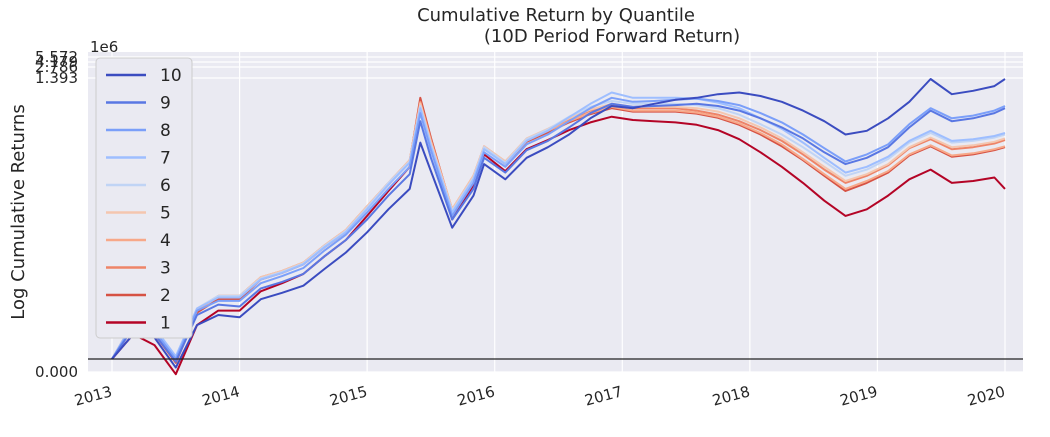 Image resolution: width=1050 pixels, height=437 pixels. What do you see at coordinates (165, 324) in the screenshot?
I see `legend-label-1: 1` at bounding box center [165, 324].